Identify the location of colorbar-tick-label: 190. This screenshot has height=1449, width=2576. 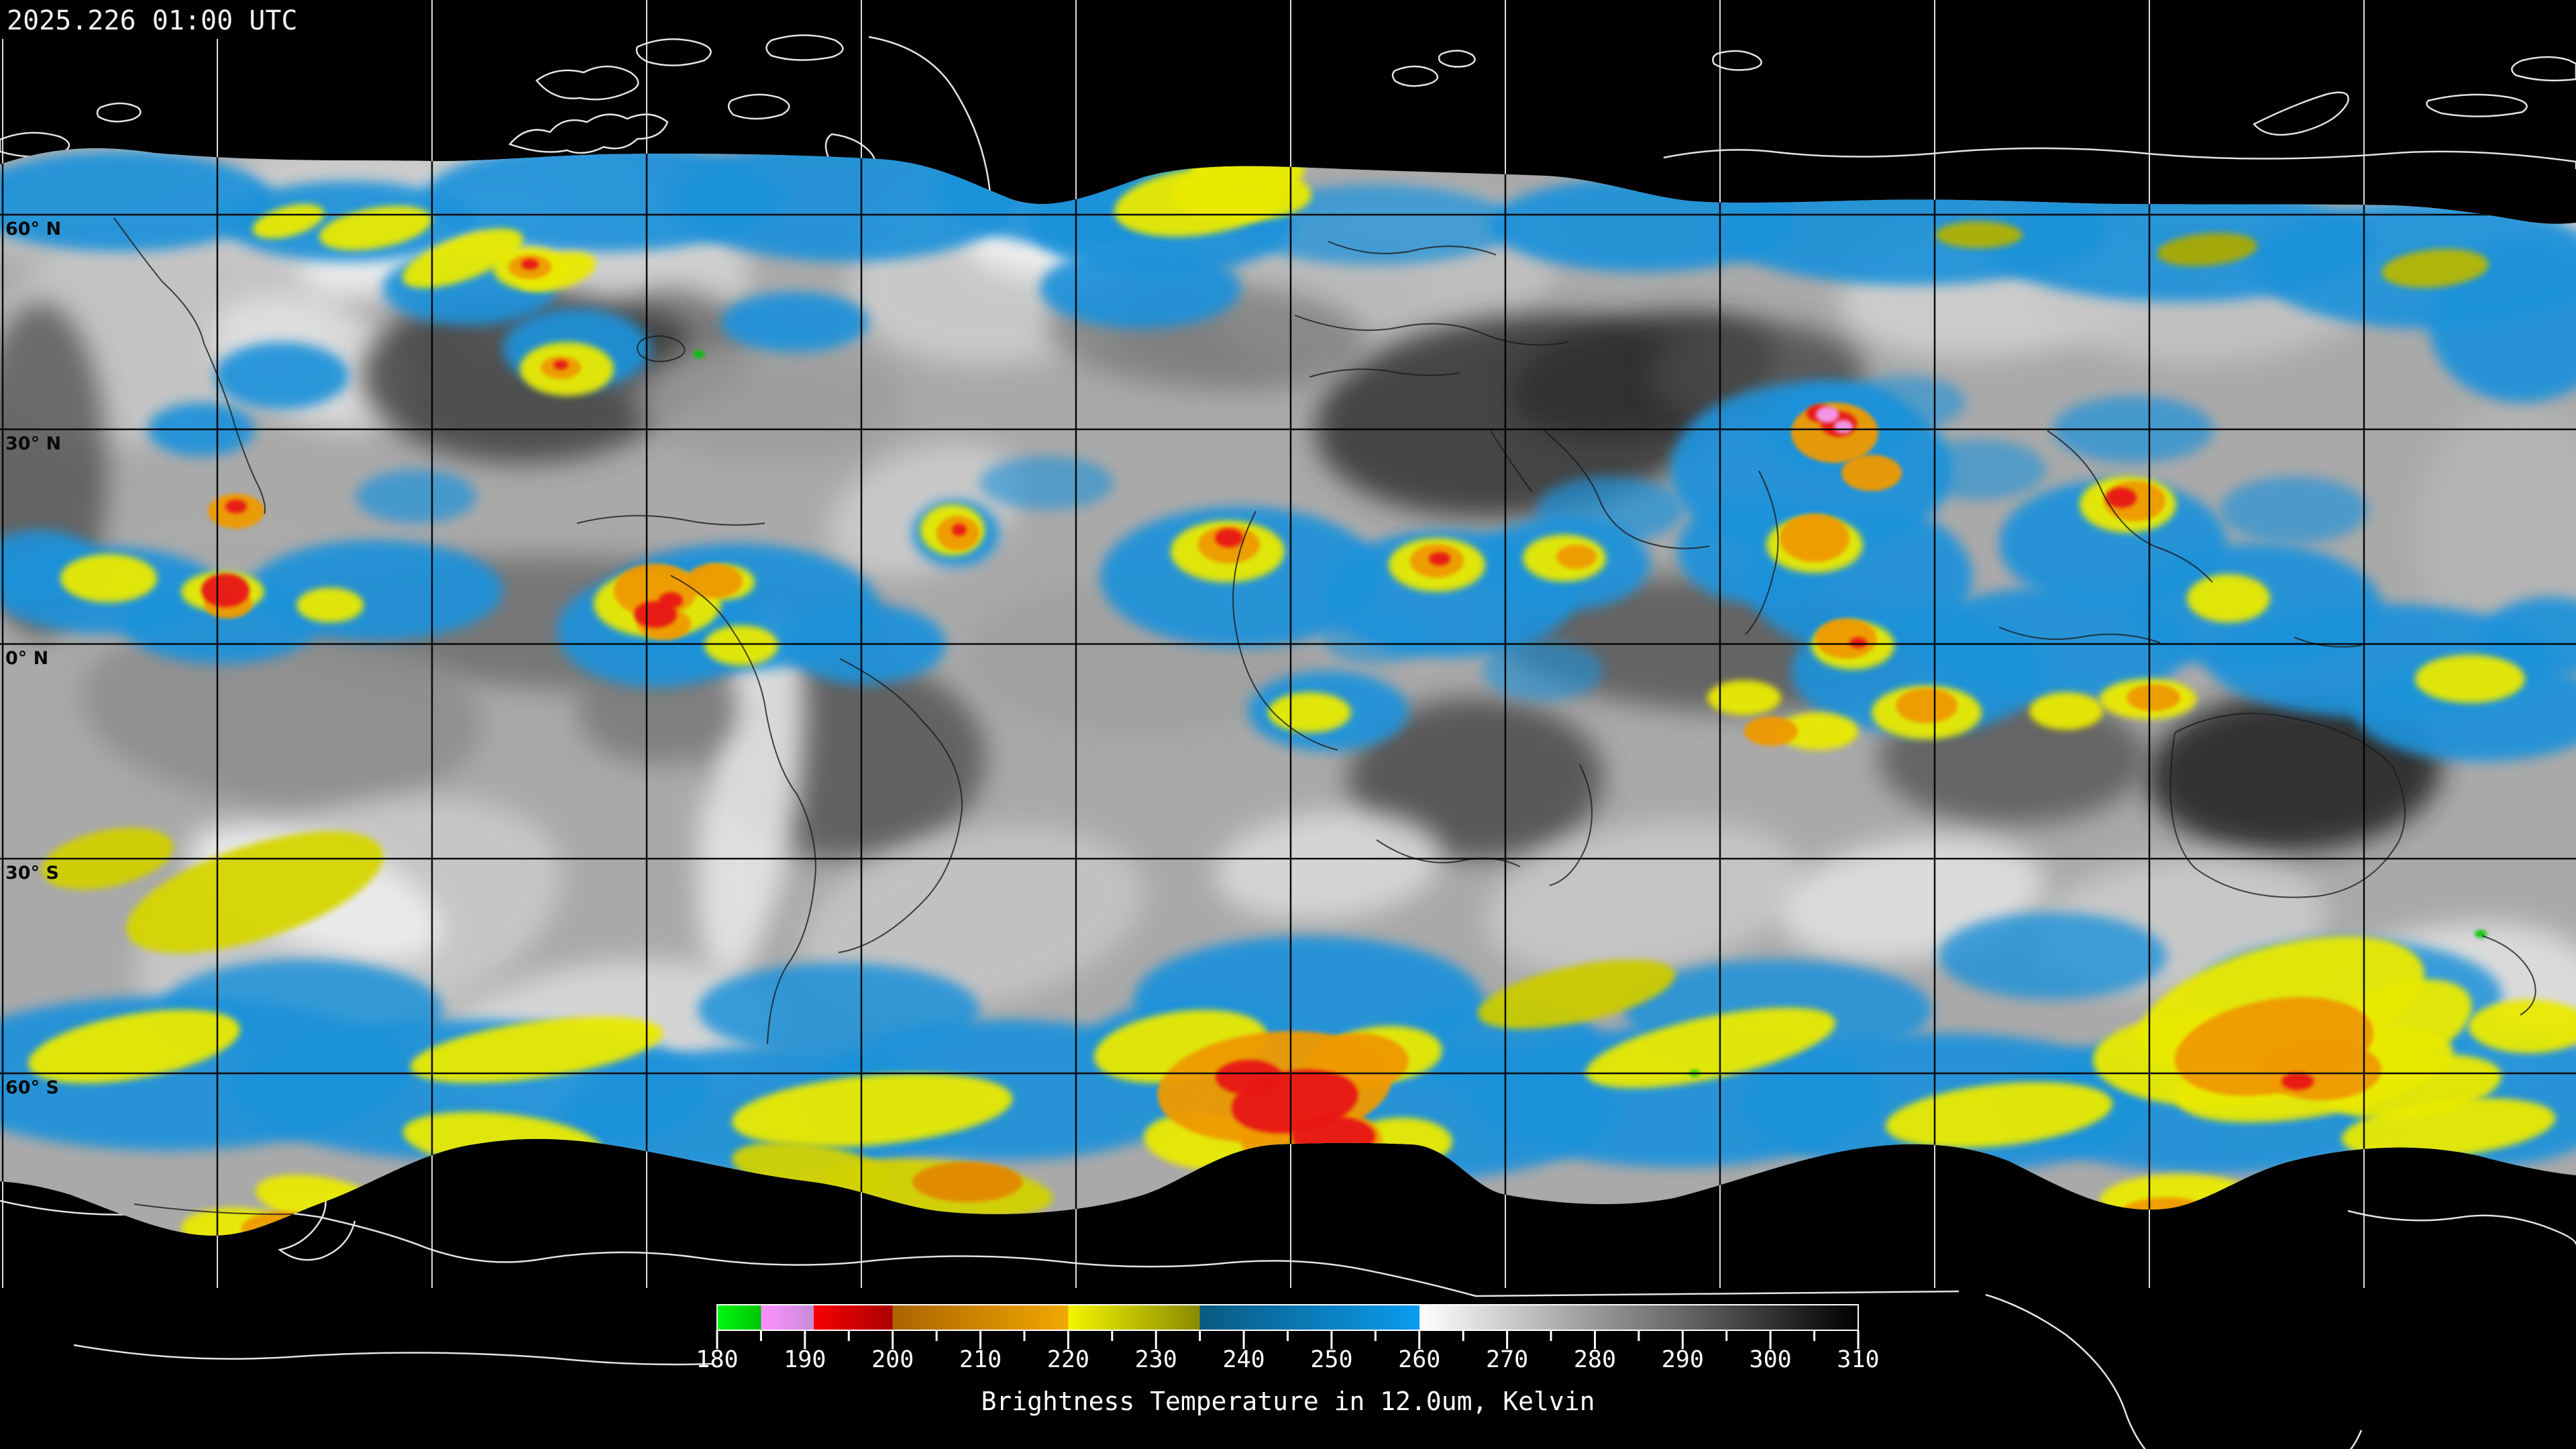
(805, 1359).